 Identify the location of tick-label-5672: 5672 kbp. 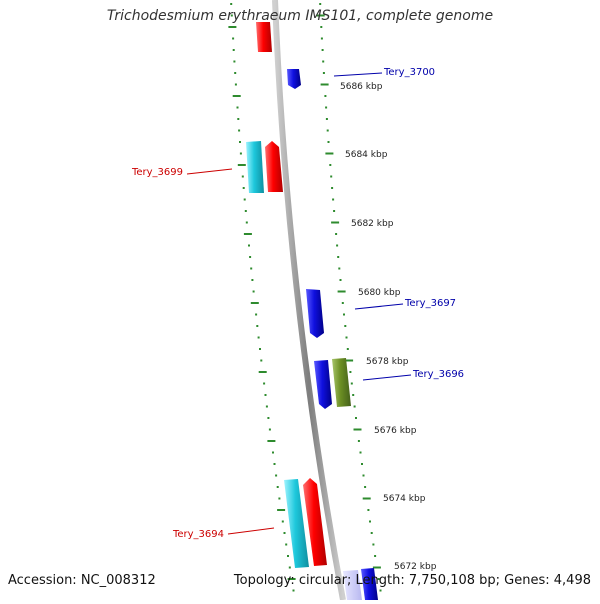
(415, 567).